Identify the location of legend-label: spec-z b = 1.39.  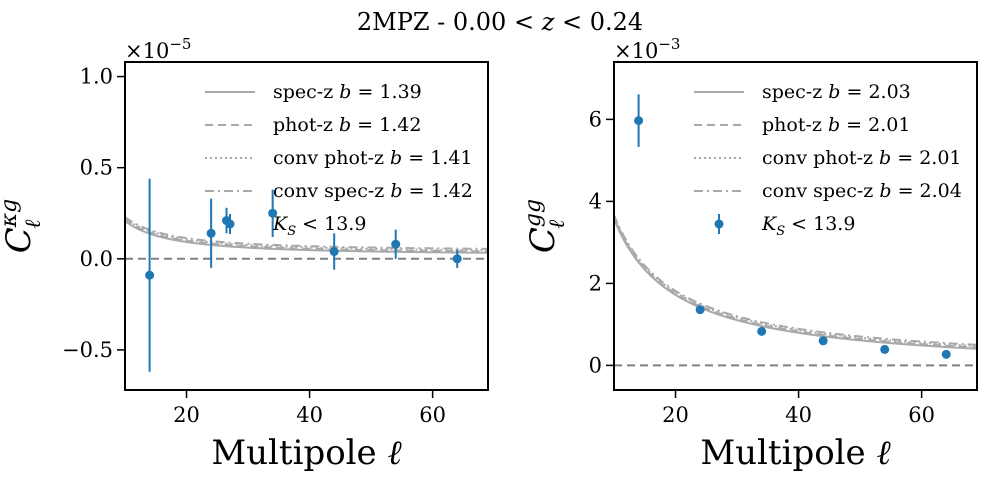
(347, 92).